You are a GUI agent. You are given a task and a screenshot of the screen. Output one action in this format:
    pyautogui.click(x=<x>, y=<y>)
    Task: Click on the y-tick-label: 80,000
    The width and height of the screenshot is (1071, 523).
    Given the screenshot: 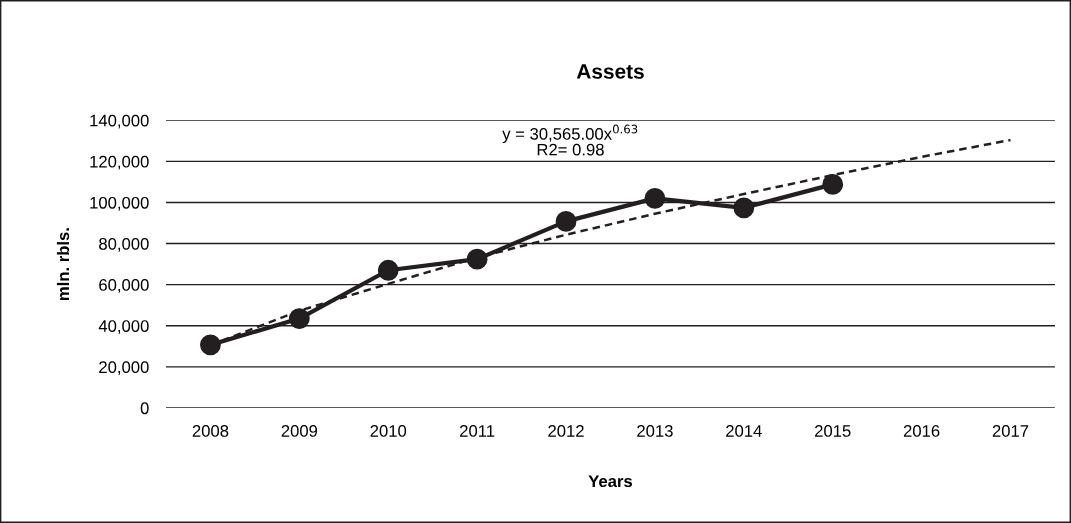 What is the action you would take?
    pyautogui.click(x=124, y=244)
    